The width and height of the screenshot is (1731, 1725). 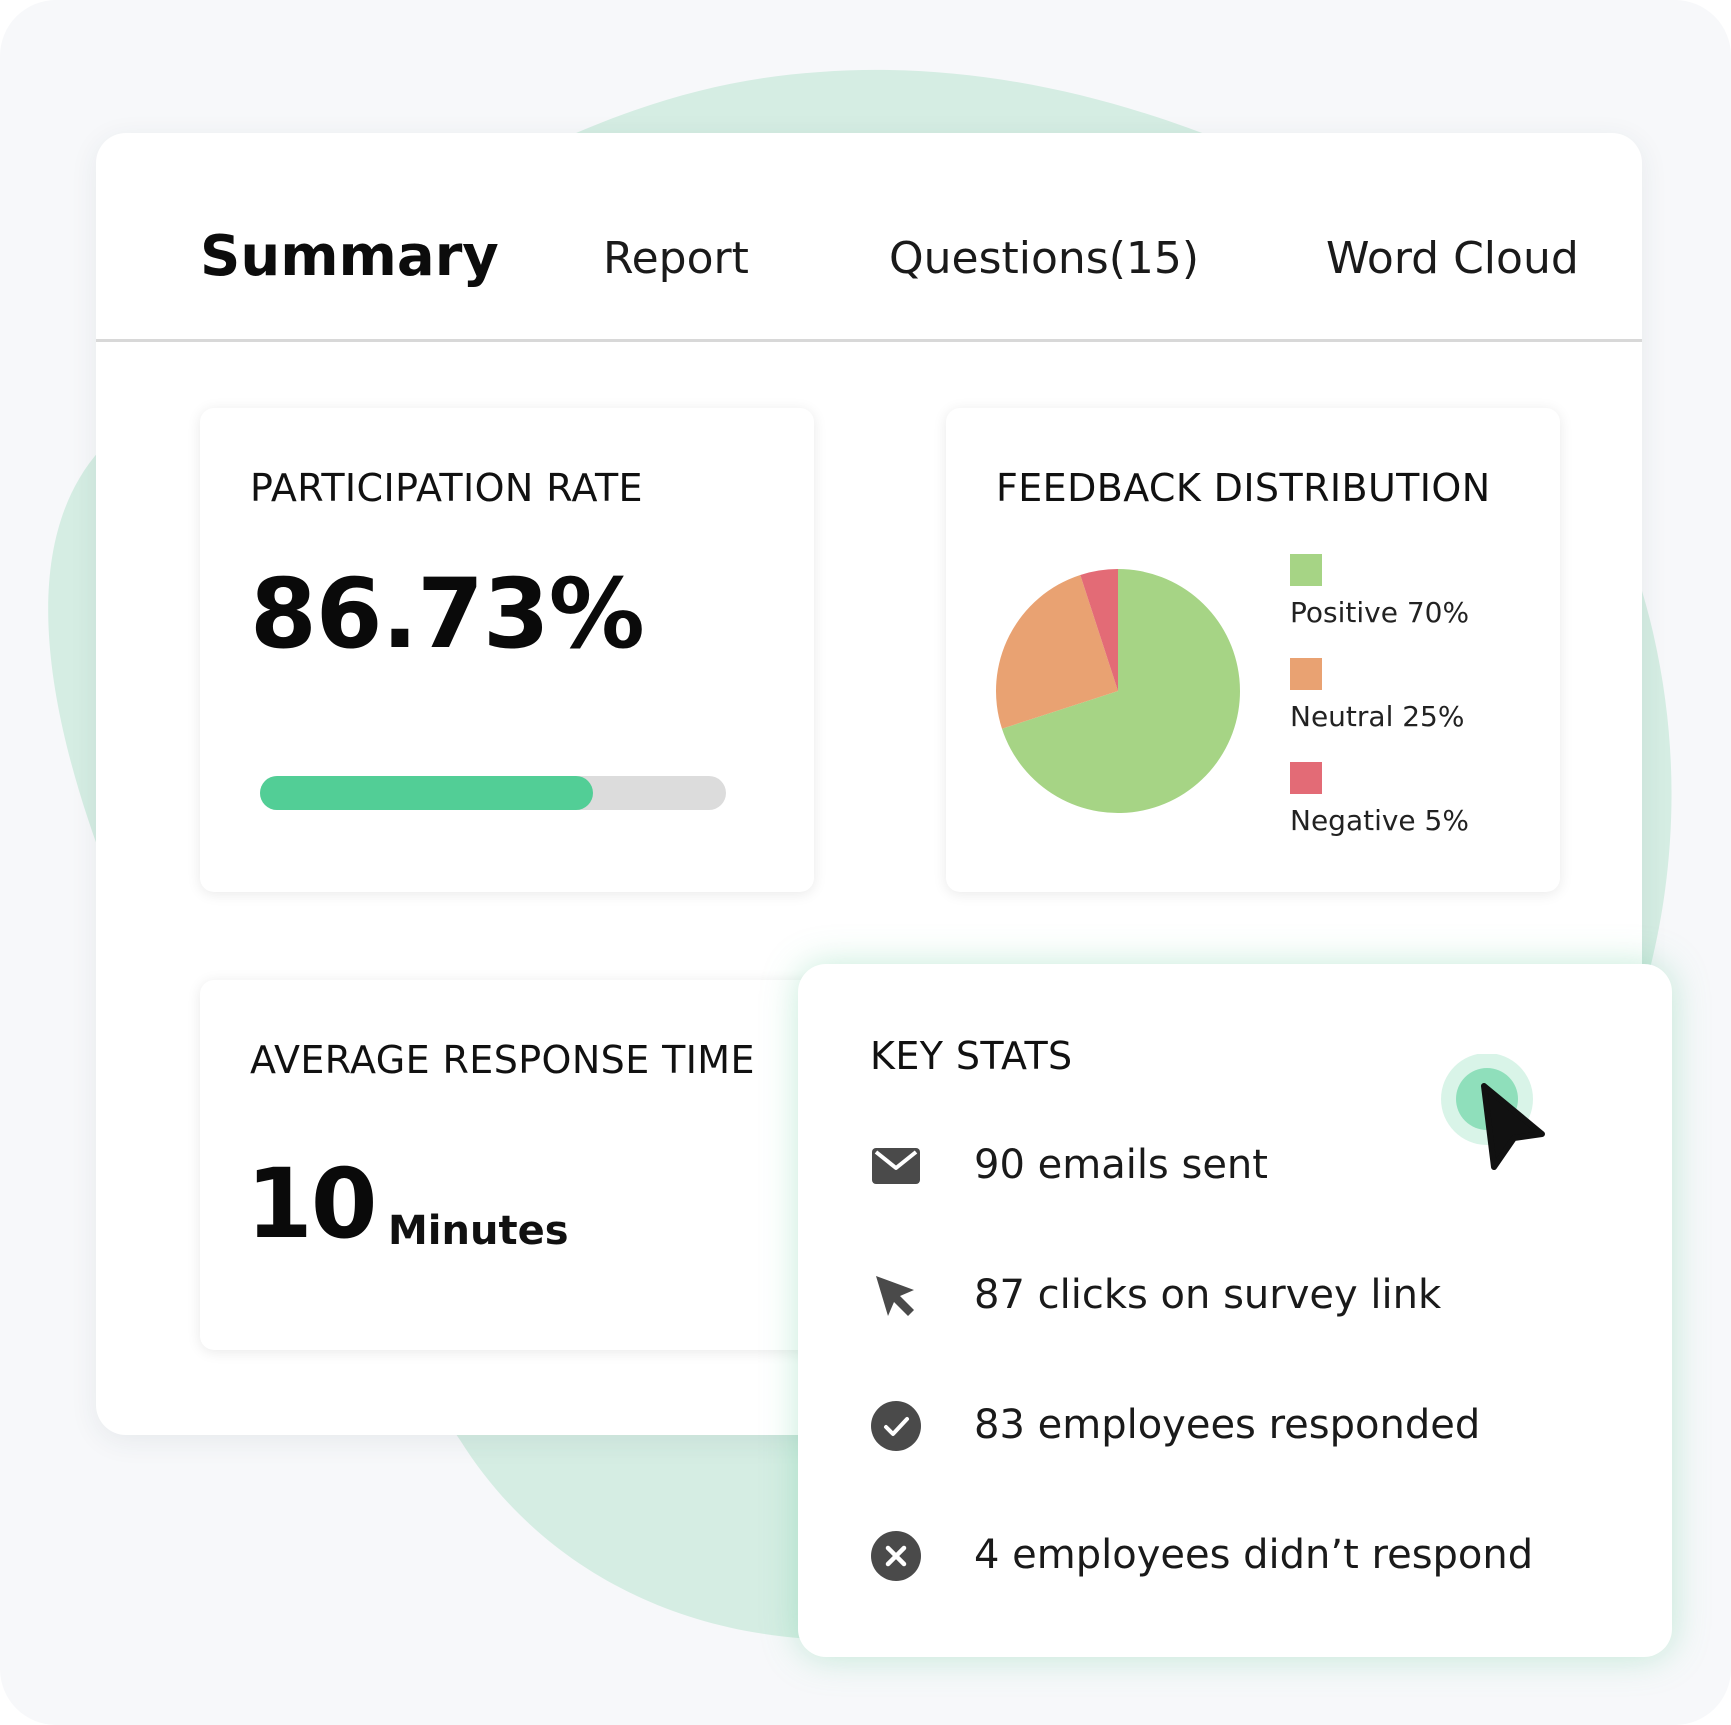 I want to click on stat-label-clicks: 87 clicks on survey link, so click(x=1208, y=1295).